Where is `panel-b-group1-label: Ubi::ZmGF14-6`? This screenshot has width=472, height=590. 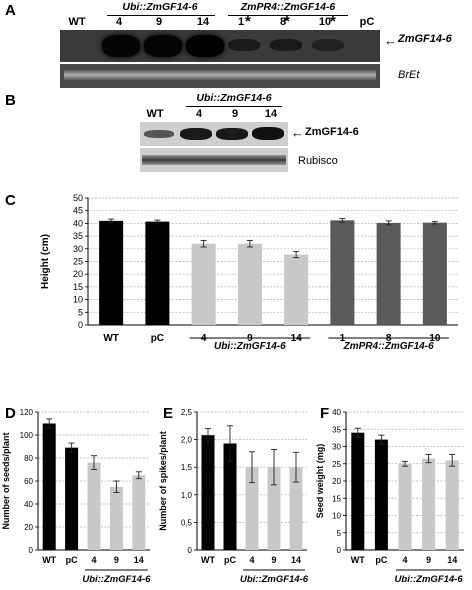
panel-b-group1-label: Ubi::ZmGF14-6 is located at coordinates (234, 98).